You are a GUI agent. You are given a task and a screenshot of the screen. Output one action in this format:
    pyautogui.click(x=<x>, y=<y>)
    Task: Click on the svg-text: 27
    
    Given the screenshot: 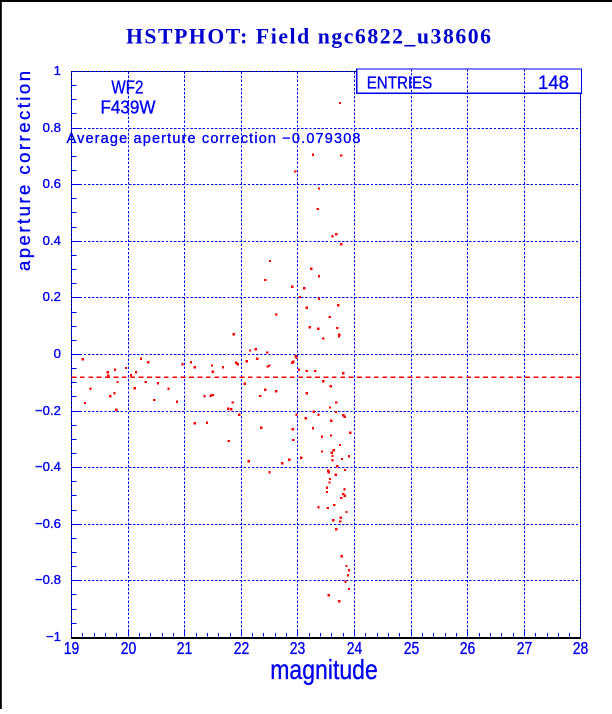 What is the action you would take?
    pyautogui.click(x=525, y=648)
    